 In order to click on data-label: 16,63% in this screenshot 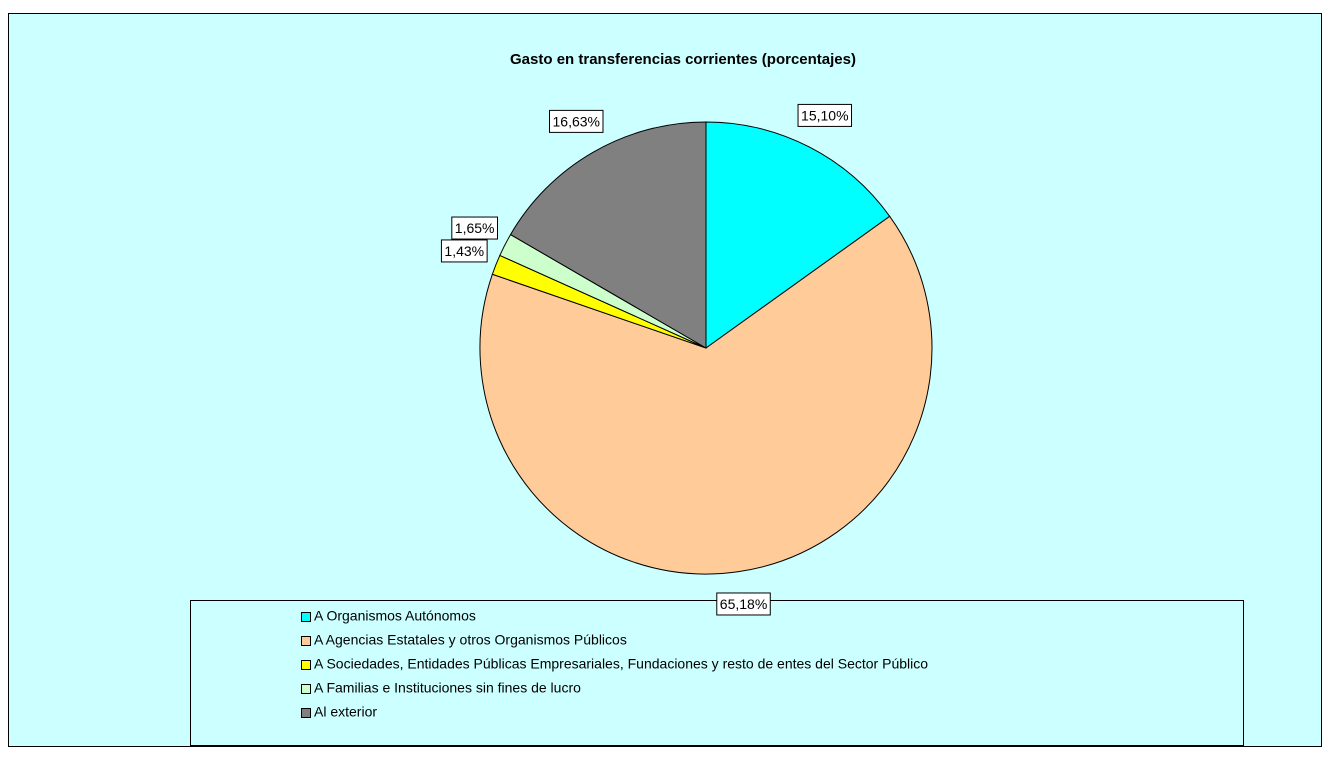, I will do `click(576, 121)`.